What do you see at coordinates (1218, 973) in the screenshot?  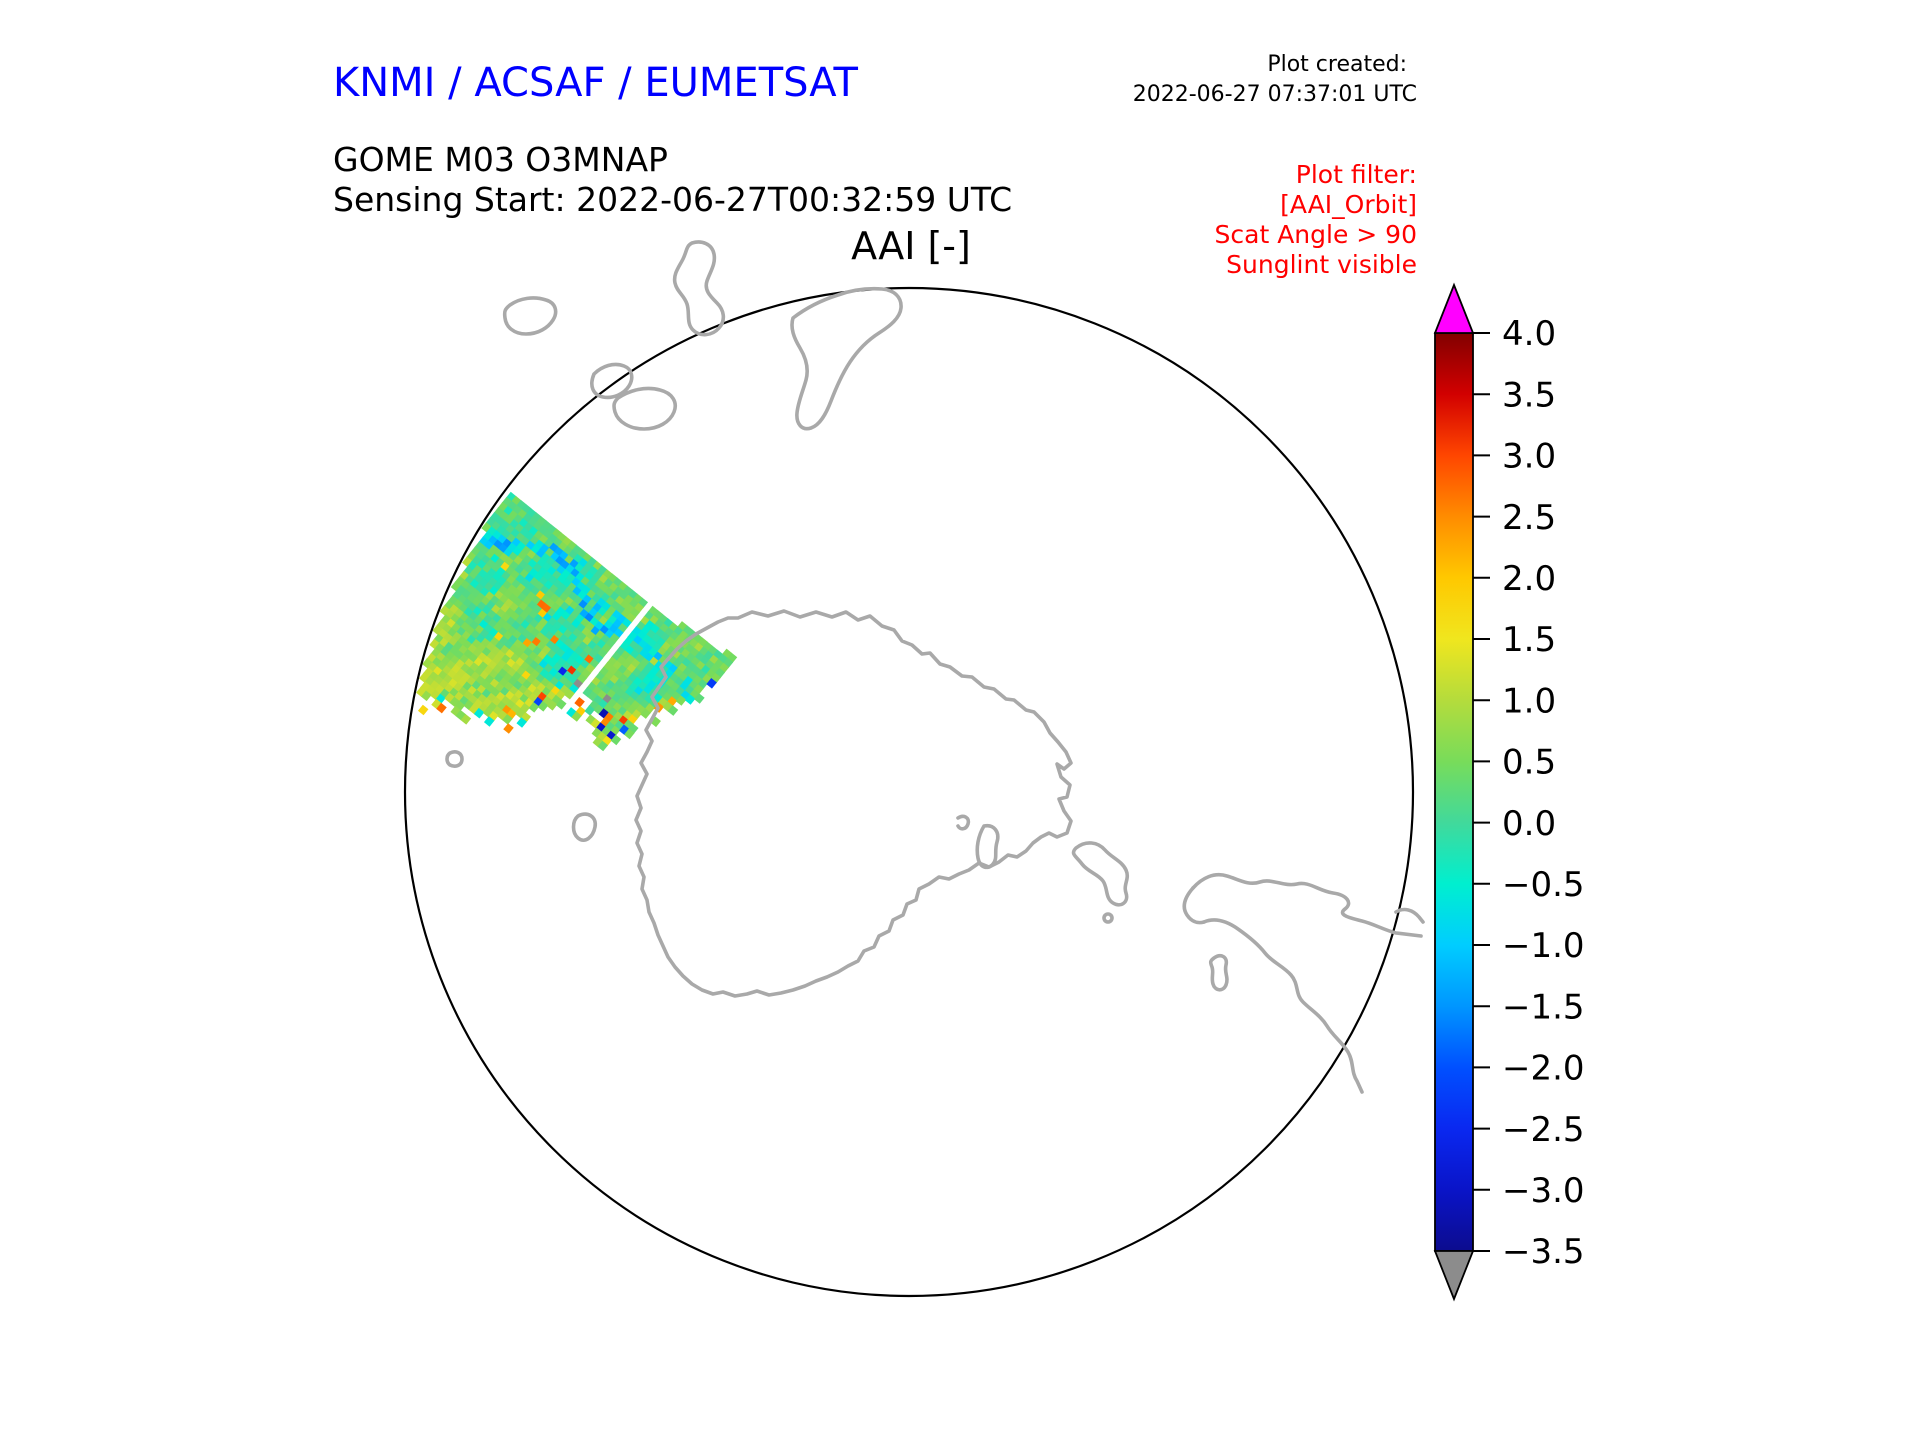 I see `coastline-tdf-islet` at bounding box center [1218, 973].